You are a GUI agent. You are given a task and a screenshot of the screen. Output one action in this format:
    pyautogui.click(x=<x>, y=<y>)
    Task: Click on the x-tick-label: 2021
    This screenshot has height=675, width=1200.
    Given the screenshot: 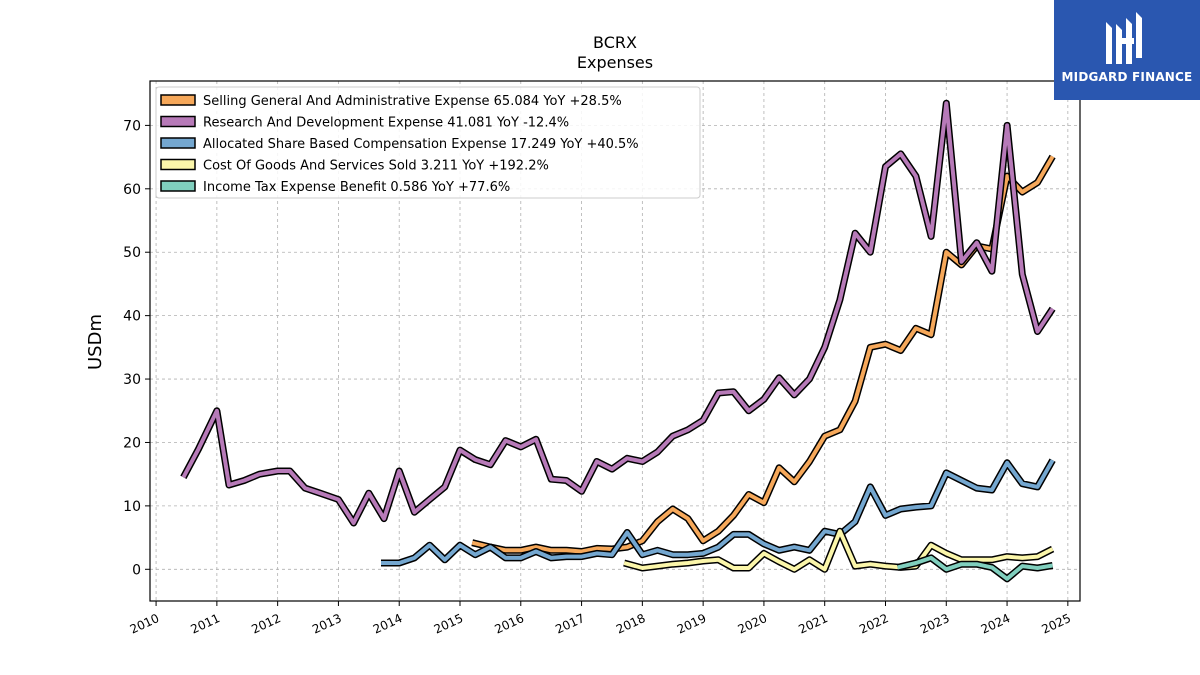 What is the action you would take?
    pyautogui.click(x=813, y=624)
    